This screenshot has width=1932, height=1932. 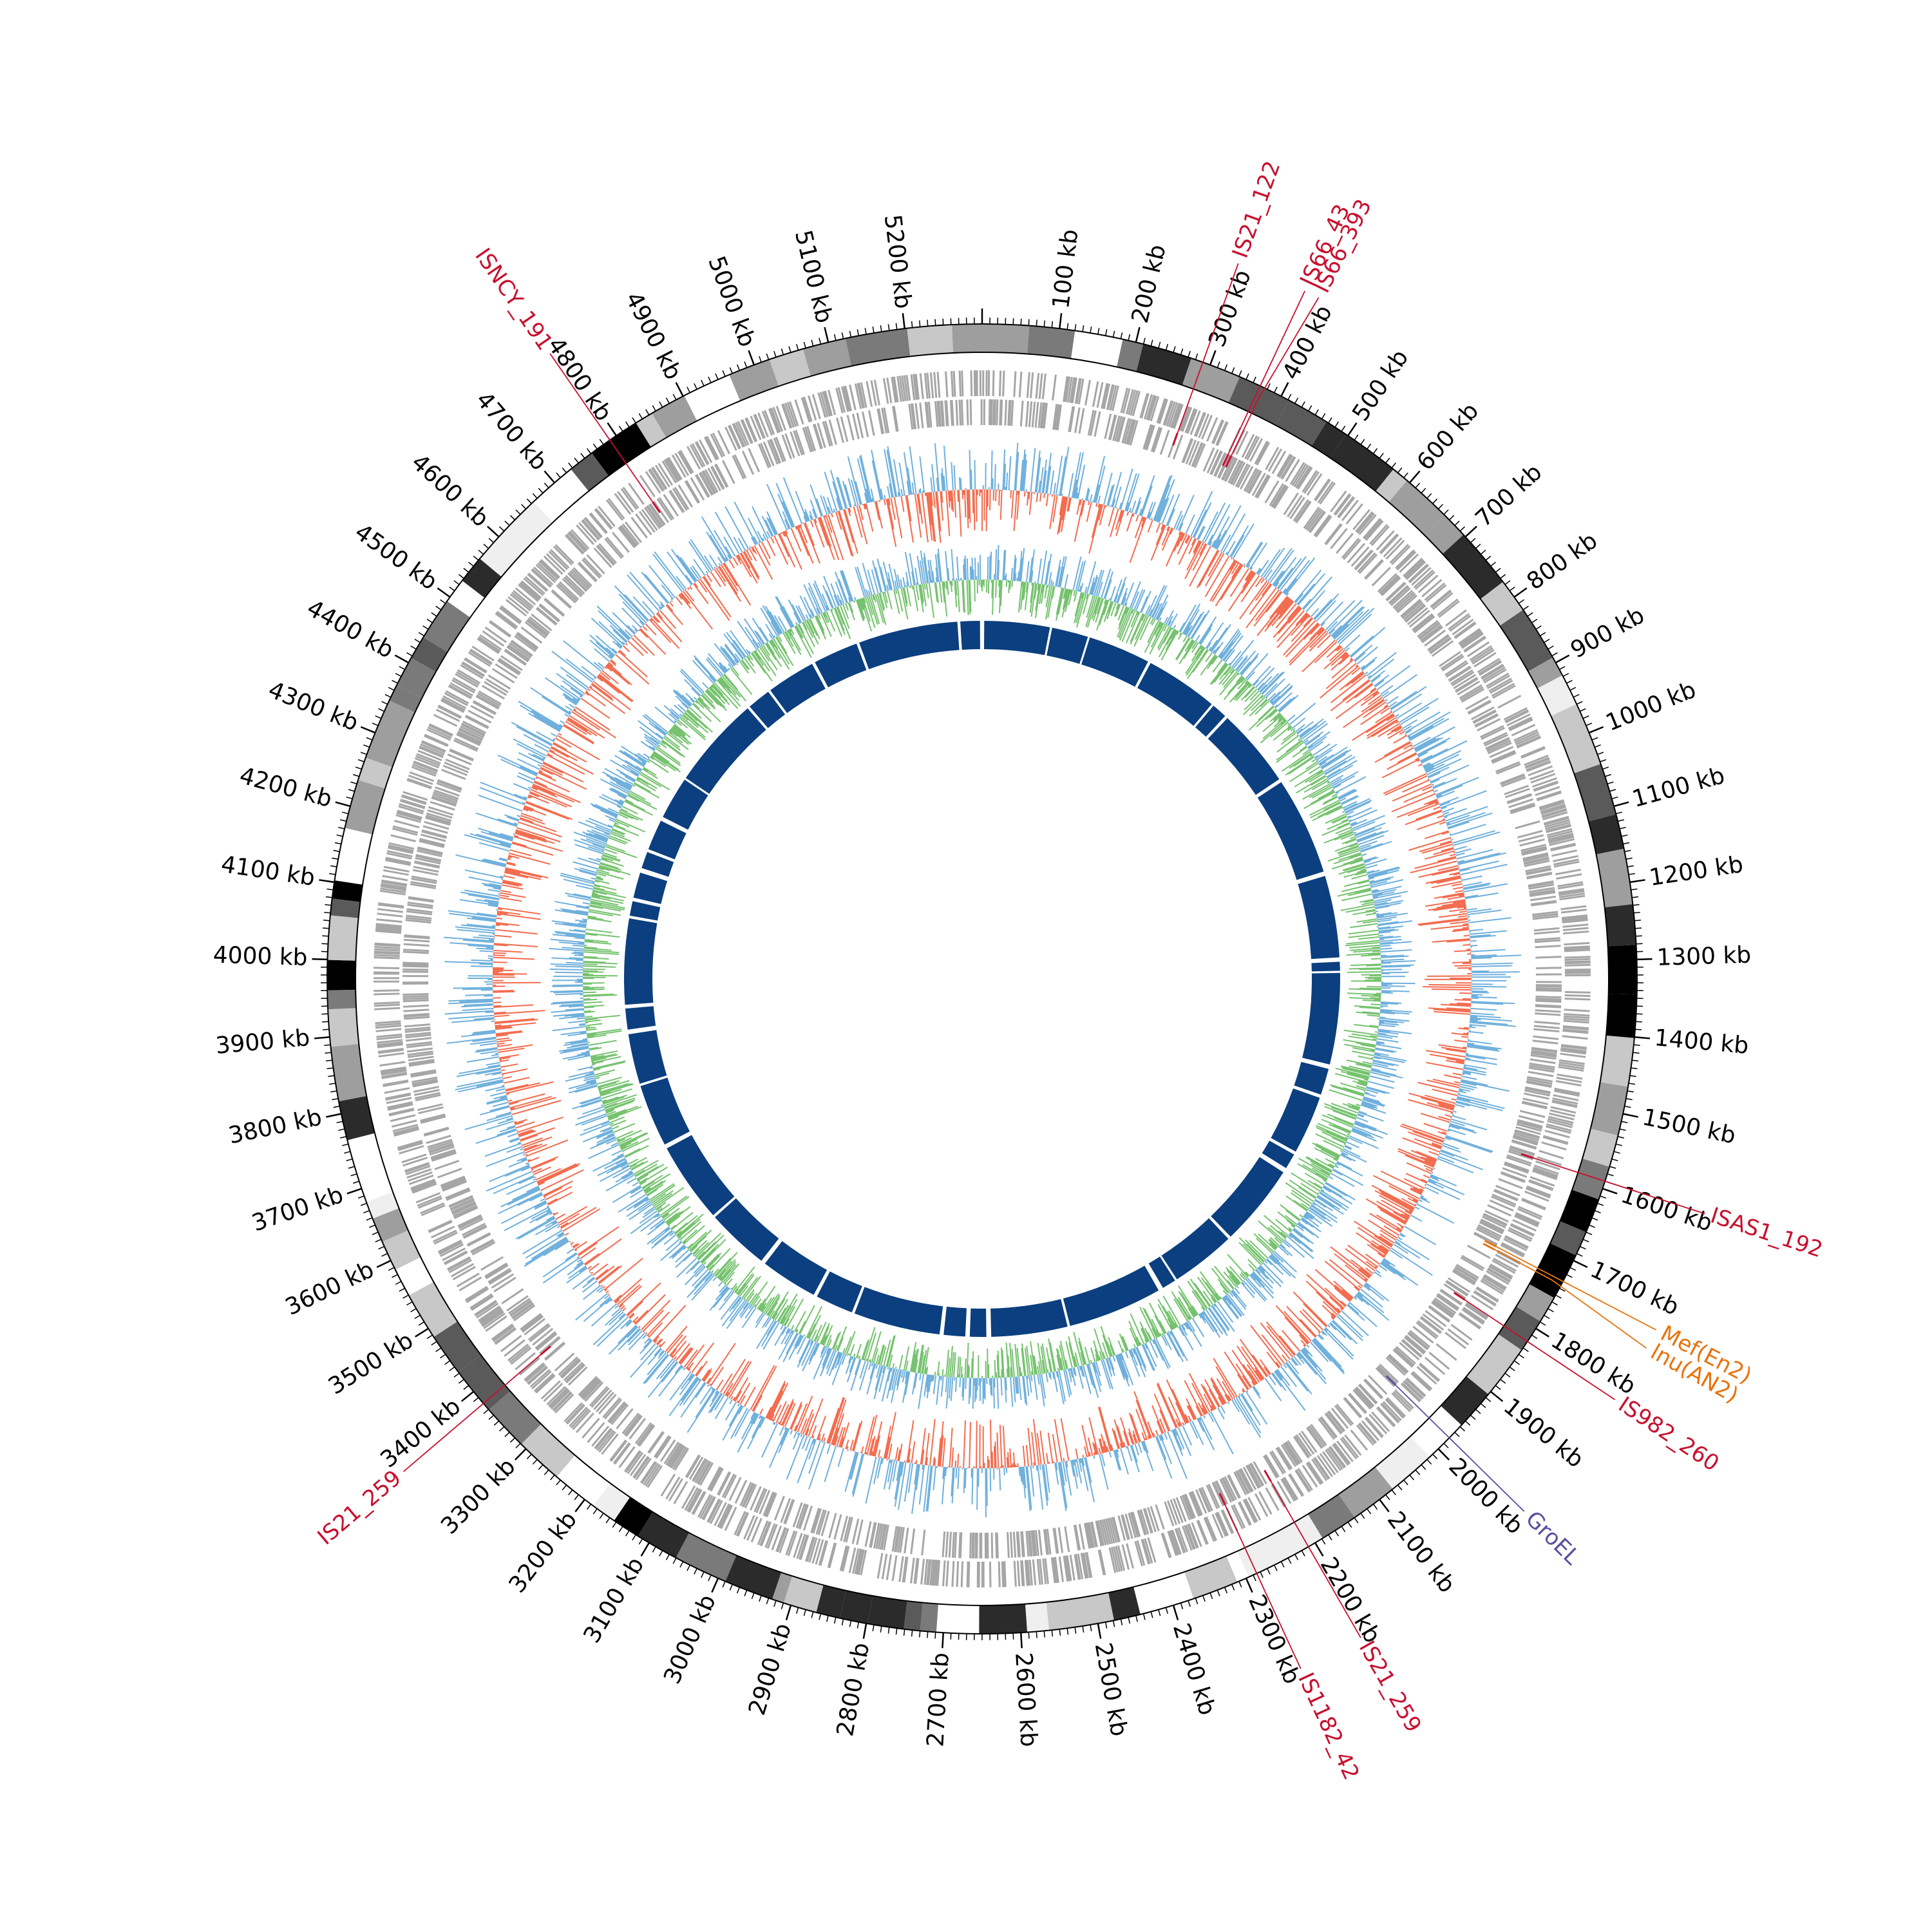 I want to click on tick-label-4200: 4200 kb, so click(x=285, y=787).